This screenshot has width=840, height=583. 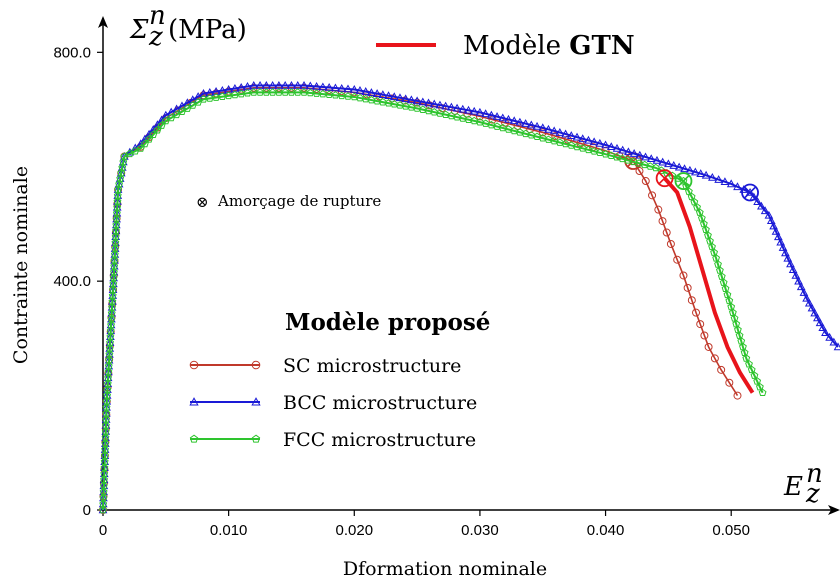 What do you see at coordinates (379, 440) in the screenshot?
I see `legend-label: FCC microstructure` at bounding box center [379, 440].